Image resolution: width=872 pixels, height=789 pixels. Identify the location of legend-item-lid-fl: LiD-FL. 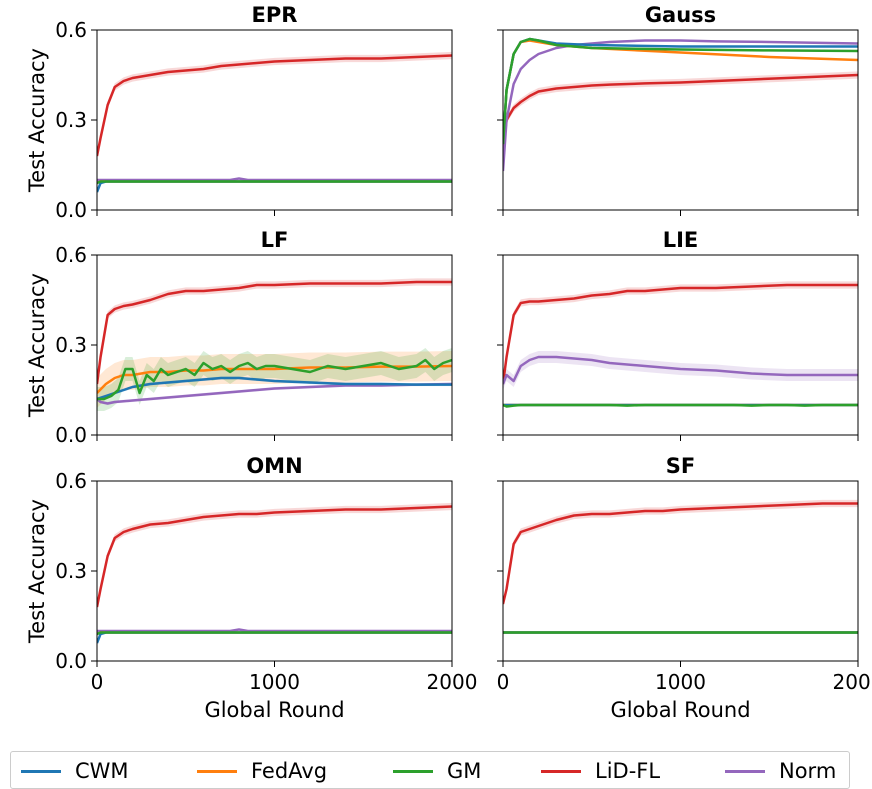
(600, 771).